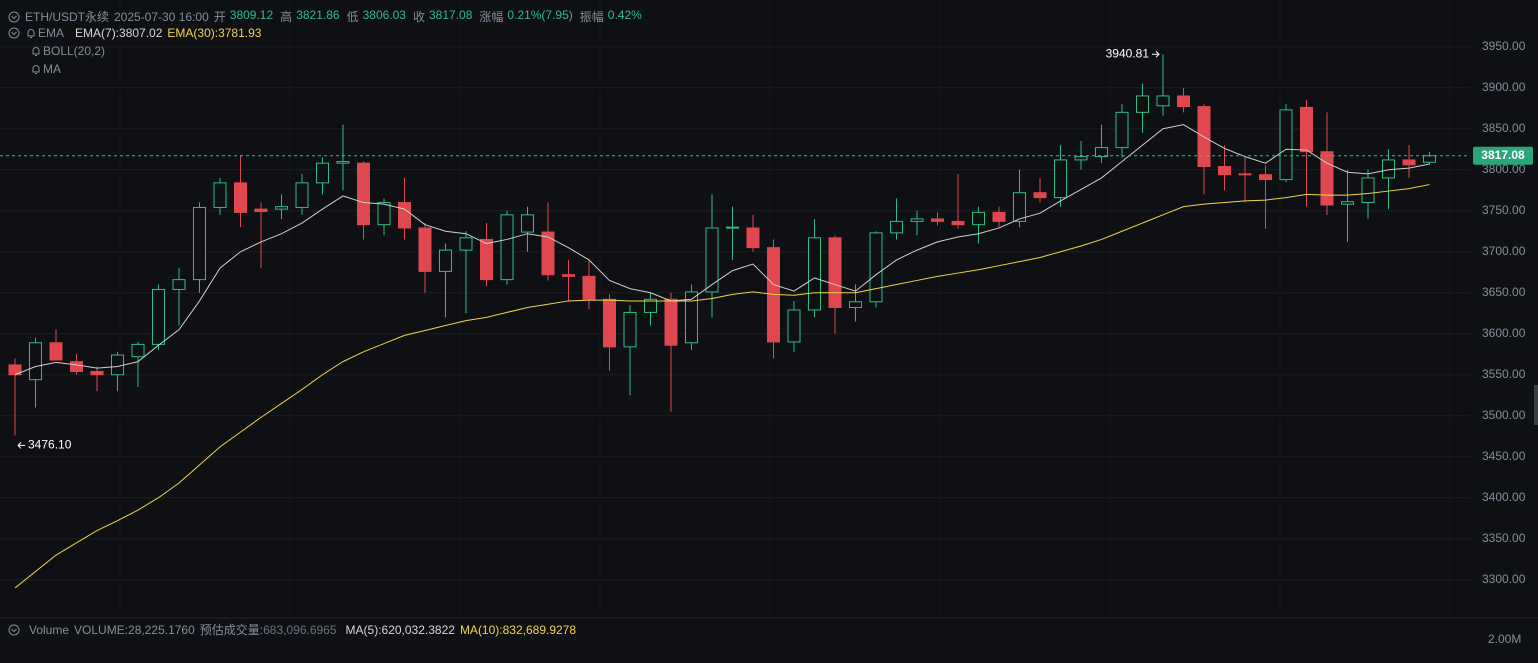 The width and height of the screenshot is (1538, 663). Describe the element at coordinates (1504, 169) in the screenshot. I see `y-tick-label: 3800.00` at that location.